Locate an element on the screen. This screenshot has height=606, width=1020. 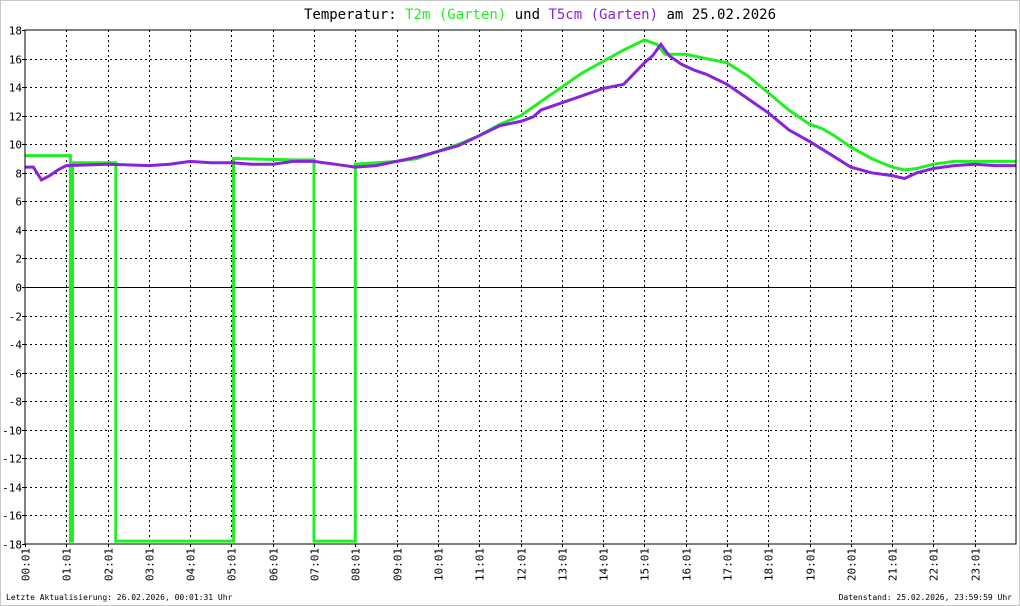
x-tick-label: 08:01 is located at coordinates (356, 564).